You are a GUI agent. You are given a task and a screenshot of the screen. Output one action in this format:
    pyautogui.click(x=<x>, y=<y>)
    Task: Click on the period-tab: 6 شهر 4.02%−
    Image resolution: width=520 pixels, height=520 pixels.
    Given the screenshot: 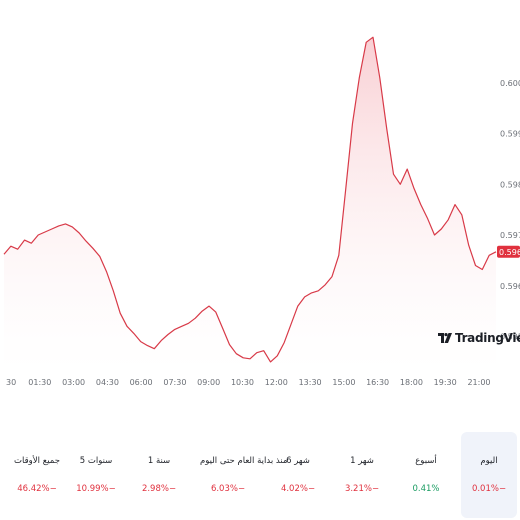 What is the action you would take?
    pyautogui.click(x=298, y=475)
    